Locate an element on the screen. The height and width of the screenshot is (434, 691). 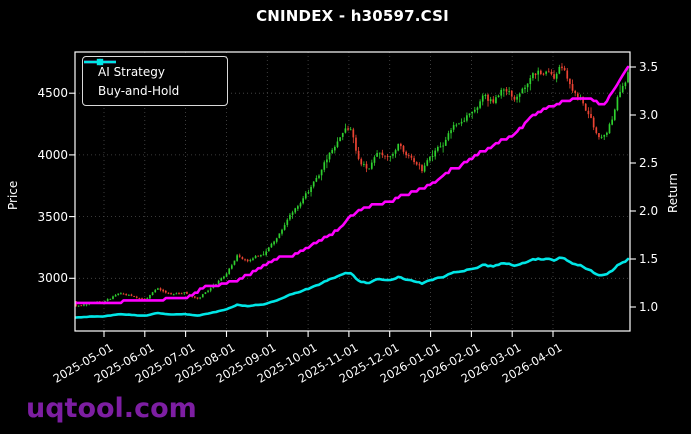
price-tick-label: 4500 is located at coordinates (52, 93).